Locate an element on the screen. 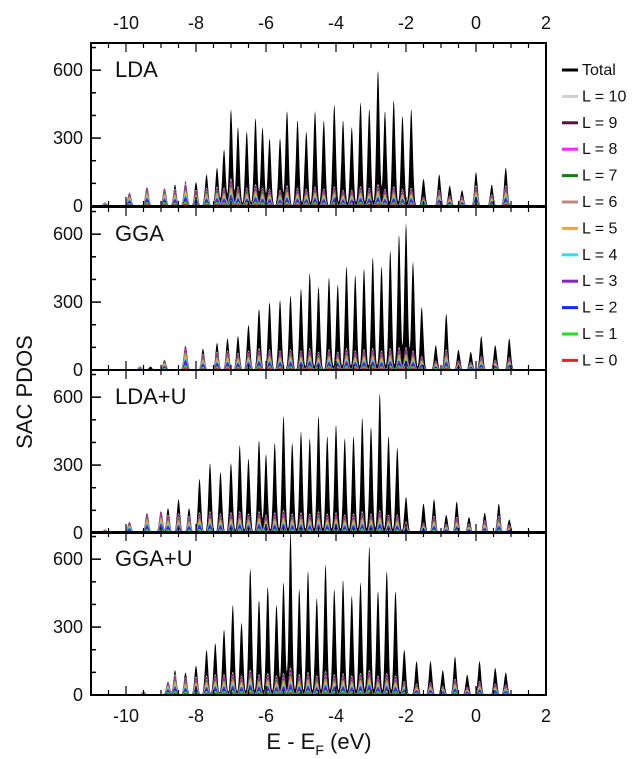  panel-label: GGA is located at coordinates (139, 233).